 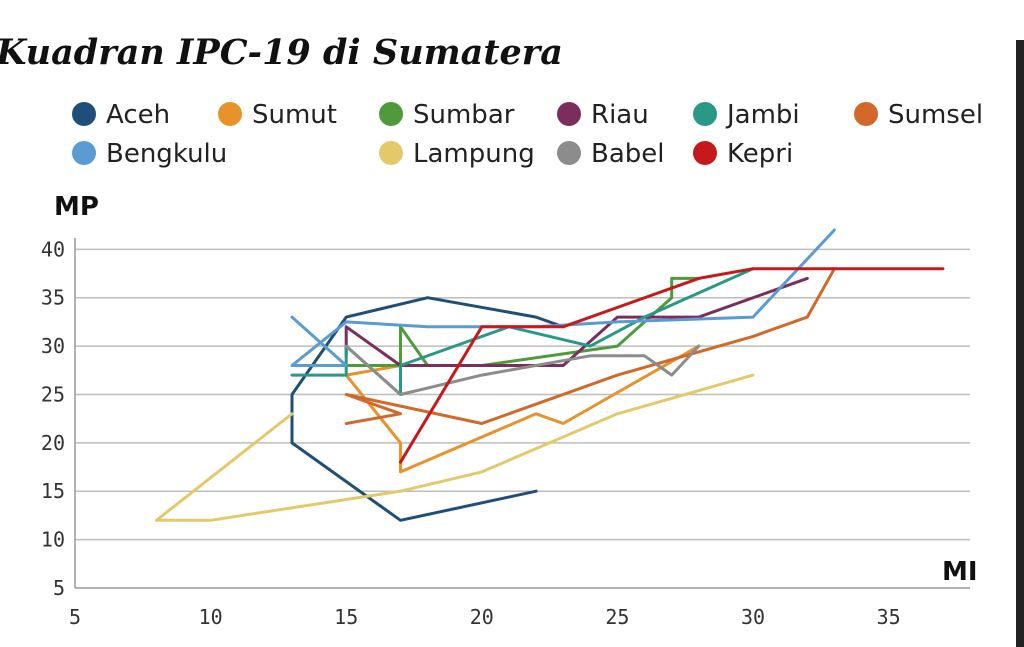 What do you see at coordinates (482, 617) in the screenshot?
I see `x-tick-20: 20` at bounding box center [482, 617].